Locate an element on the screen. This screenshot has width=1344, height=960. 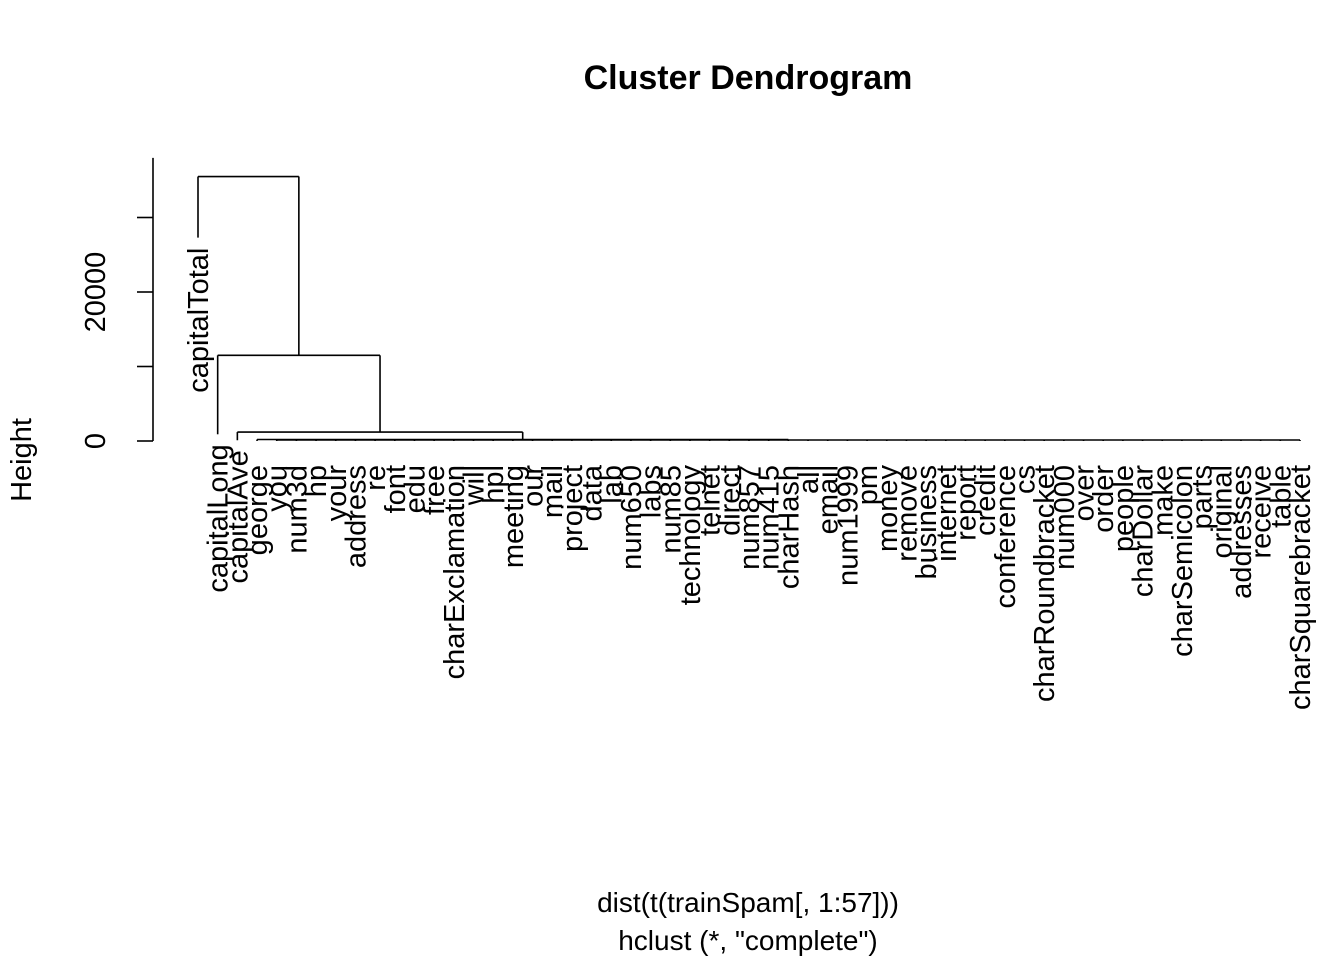
leaf-label: charSemicolon is located at coordinates (1183, 561).